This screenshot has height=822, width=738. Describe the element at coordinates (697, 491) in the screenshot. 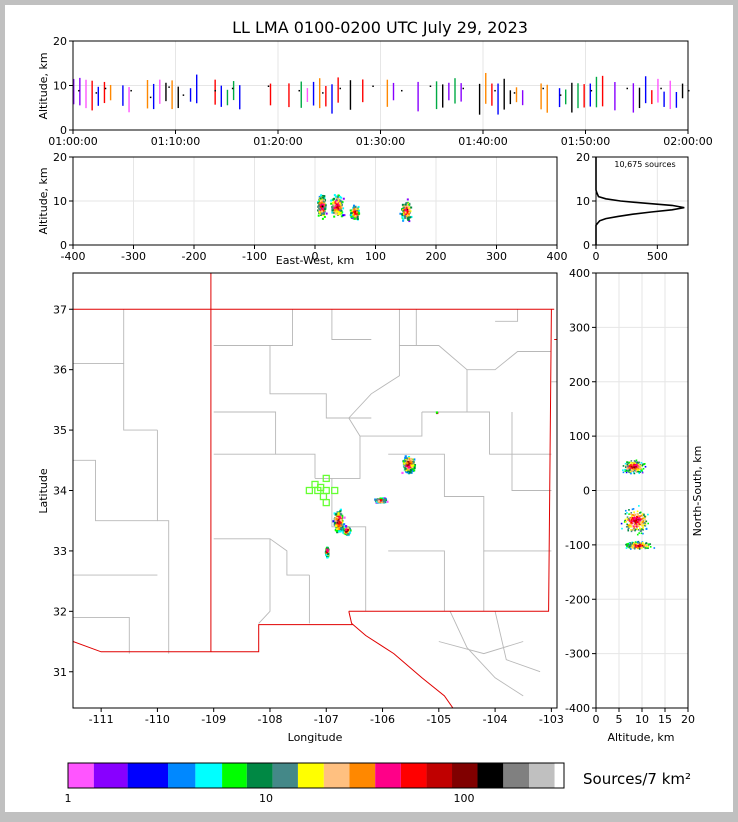

I see `altitude-ns-ylabel: North-South, km` at that location.